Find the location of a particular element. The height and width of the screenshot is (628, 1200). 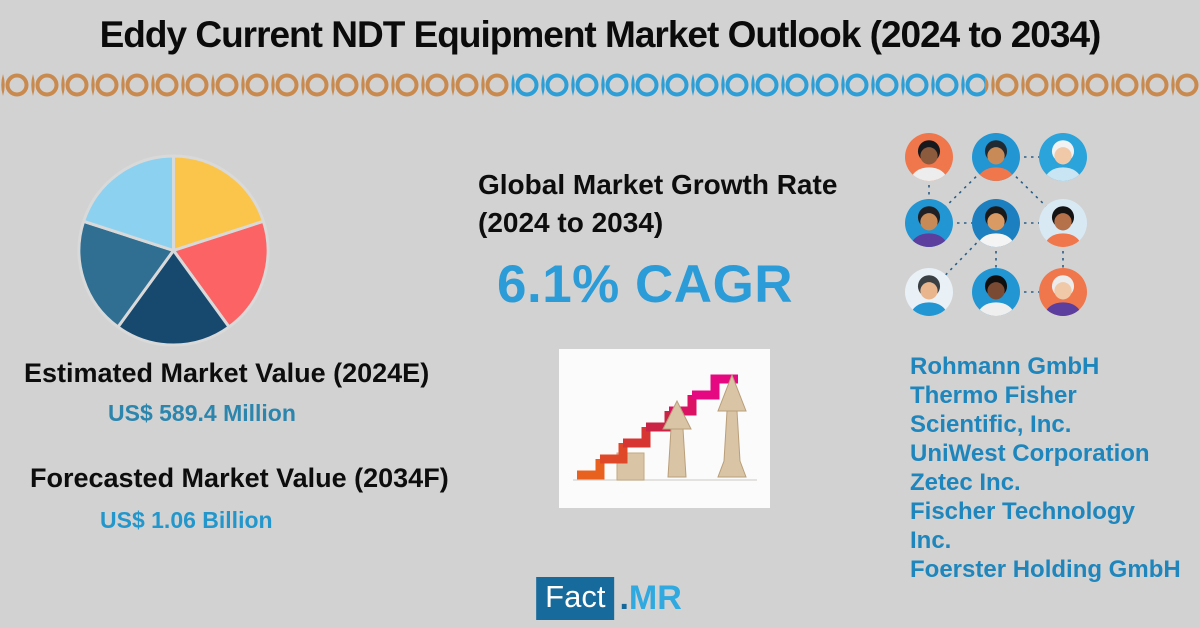

people-network-illustration is located at coordinates (996, 224).